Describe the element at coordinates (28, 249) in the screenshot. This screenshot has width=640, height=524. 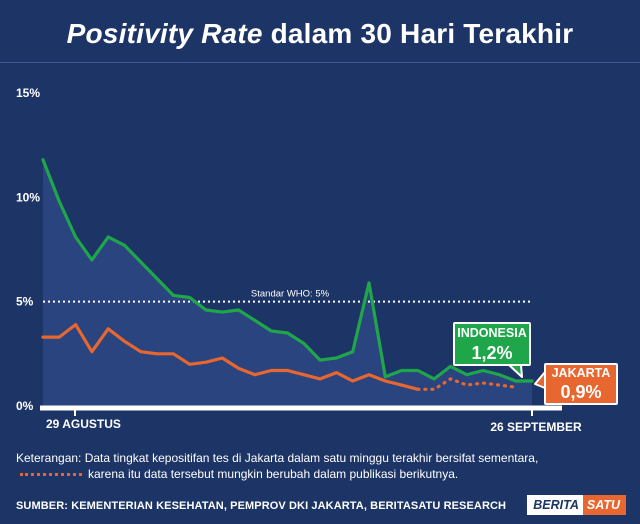
I see `y-axis: 0% 5% 10% 15%` at that location.